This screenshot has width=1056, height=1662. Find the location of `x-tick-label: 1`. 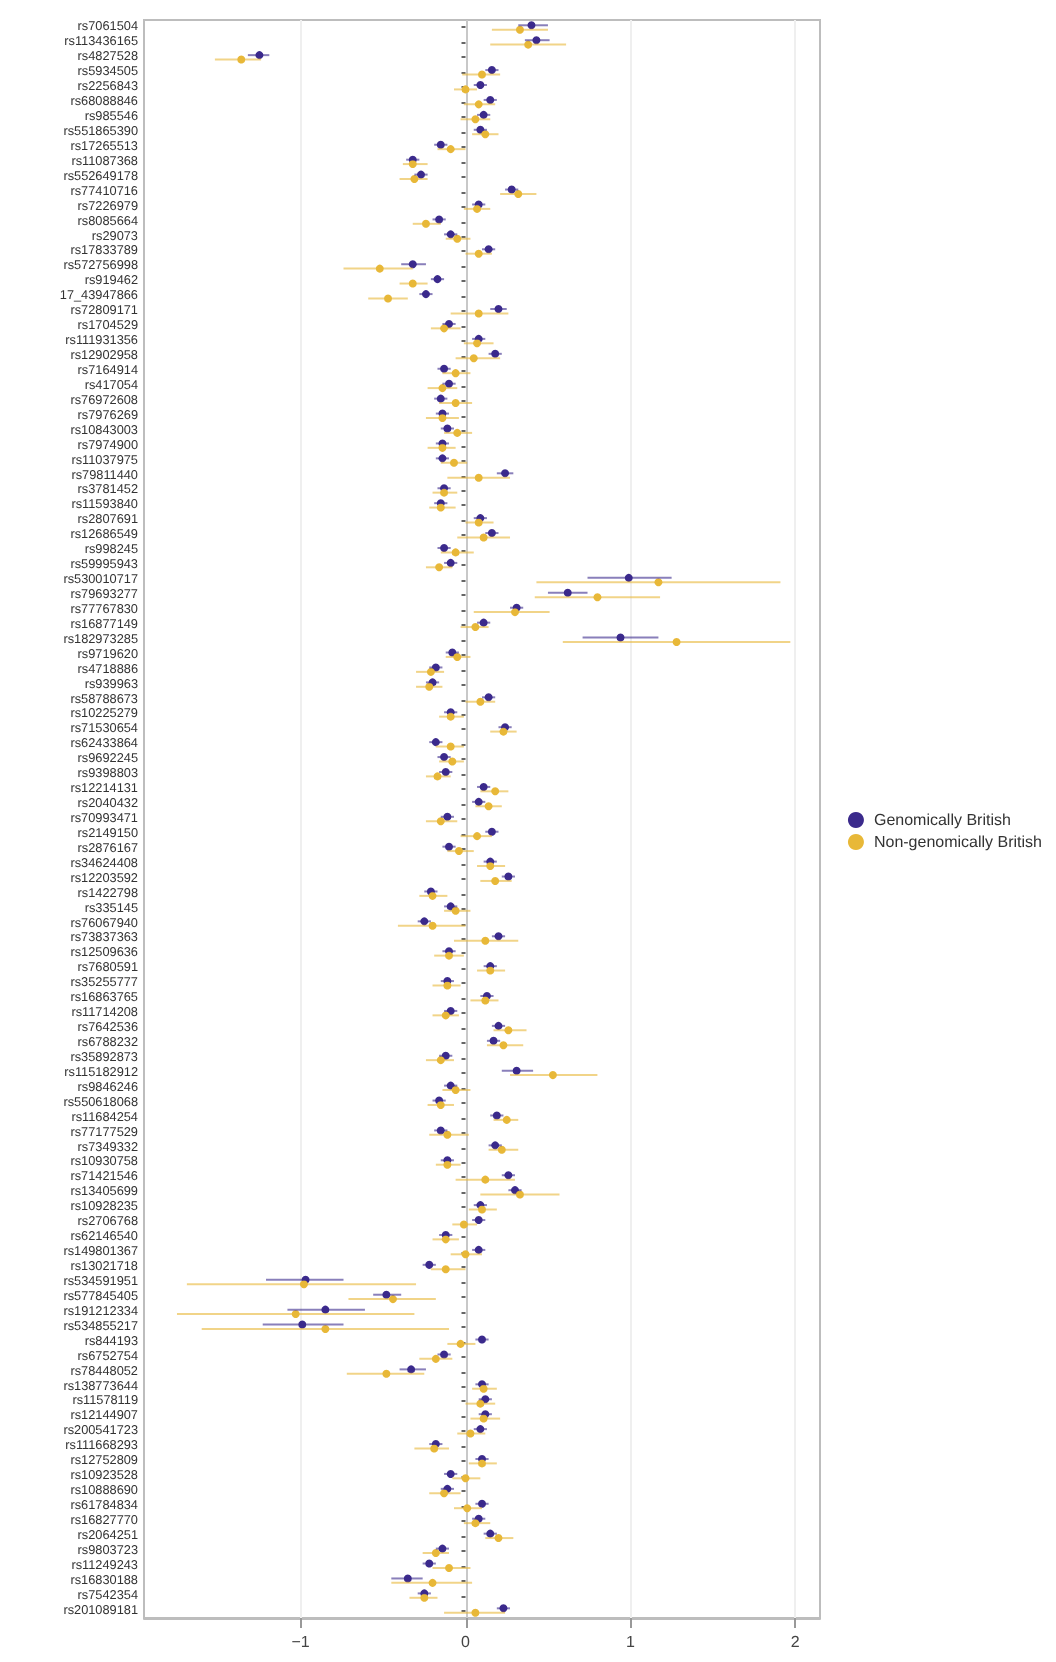

x-tick-label: 1 is located at coordinates (630, 1642).